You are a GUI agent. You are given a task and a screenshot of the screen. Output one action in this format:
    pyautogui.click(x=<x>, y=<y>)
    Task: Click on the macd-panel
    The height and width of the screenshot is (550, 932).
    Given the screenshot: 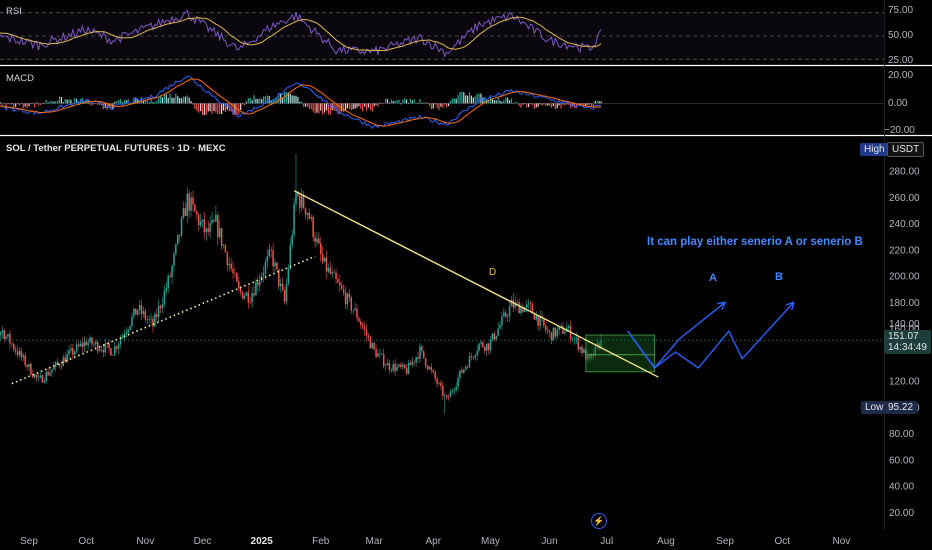 What is the action you would take?
    pyautogui.click(x=442, y=102)
    